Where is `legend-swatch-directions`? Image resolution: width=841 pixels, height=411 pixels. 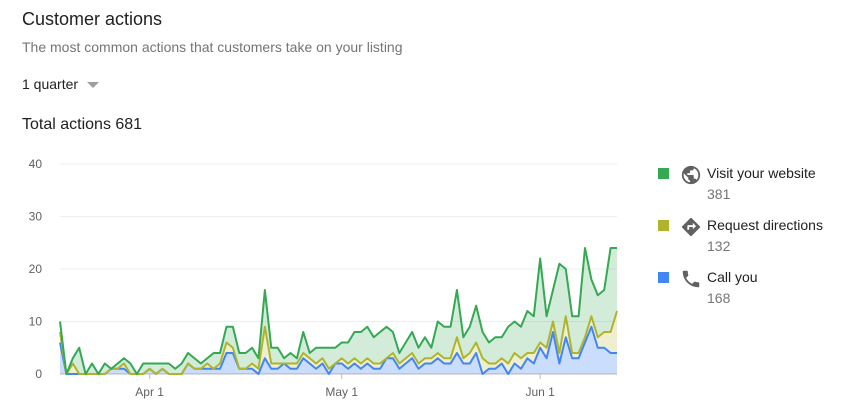
legend-swatch-directions is located at coordinates (663, 225).